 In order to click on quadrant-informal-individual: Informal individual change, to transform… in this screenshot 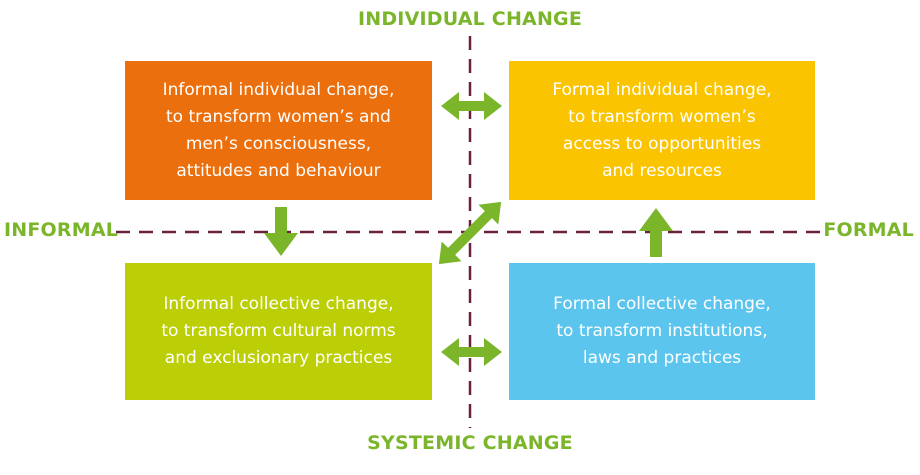, I will do `click(278, 130)`.